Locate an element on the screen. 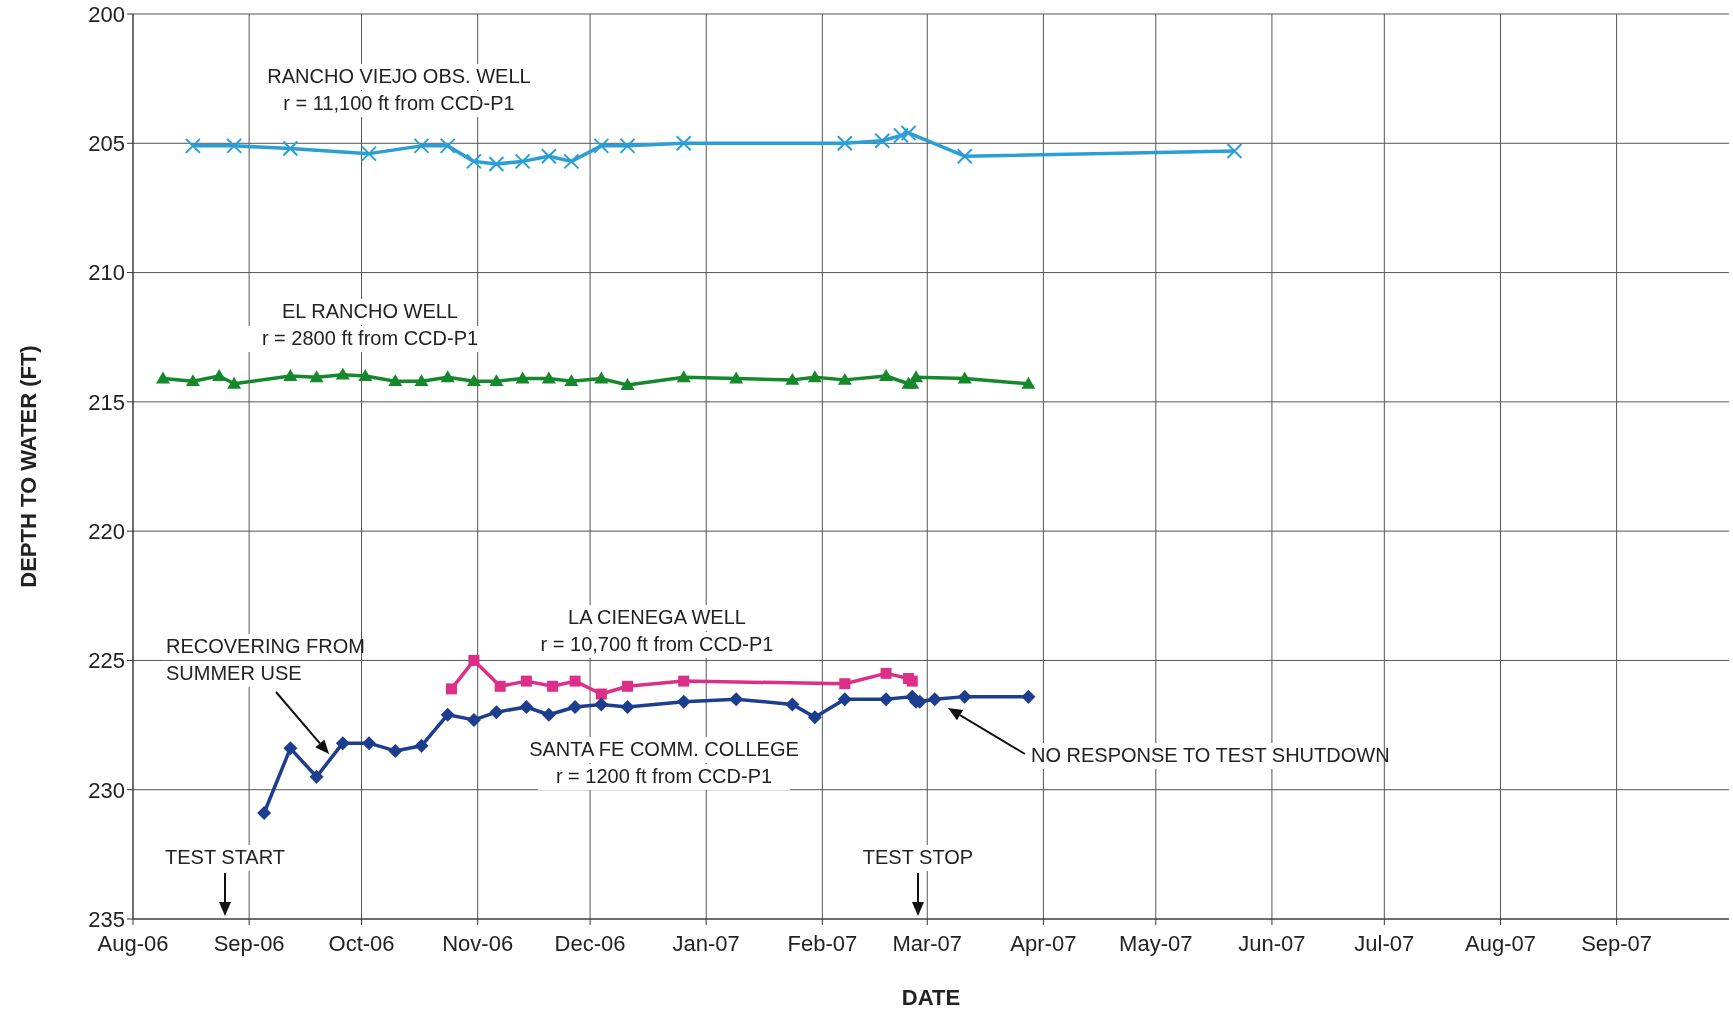  x-tick-label: Mar-07 is located at coordinates (927, 943).